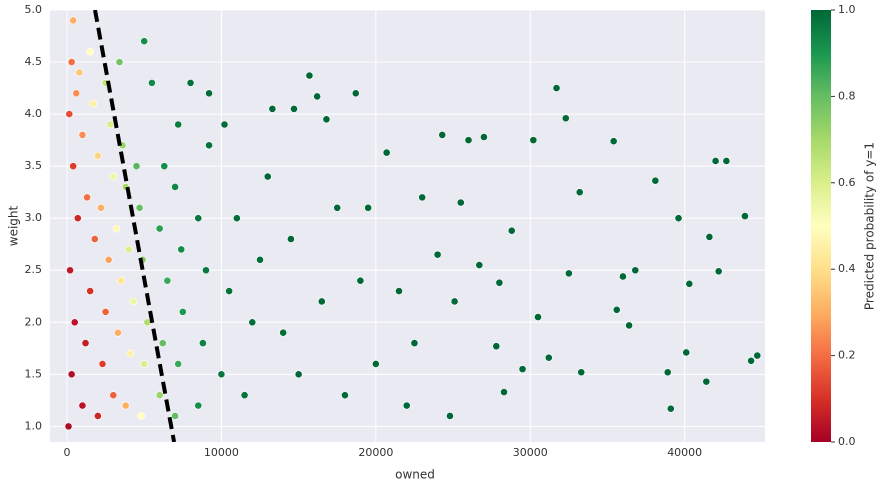  What do you see at coordinates (34, 373) in the screenshot?
I see `y-tick-label: 1.5` at bounding box center [34, 373].